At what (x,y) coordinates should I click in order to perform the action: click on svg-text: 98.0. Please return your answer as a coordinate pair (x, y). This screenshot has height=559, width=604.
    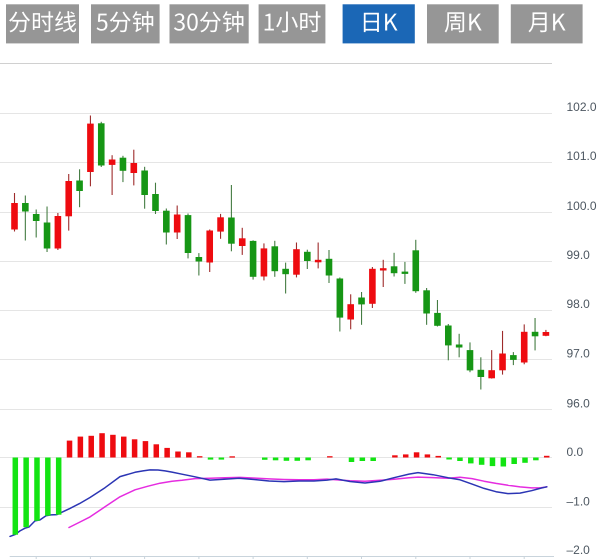
    Looking at the image, I should click on (579, 304).